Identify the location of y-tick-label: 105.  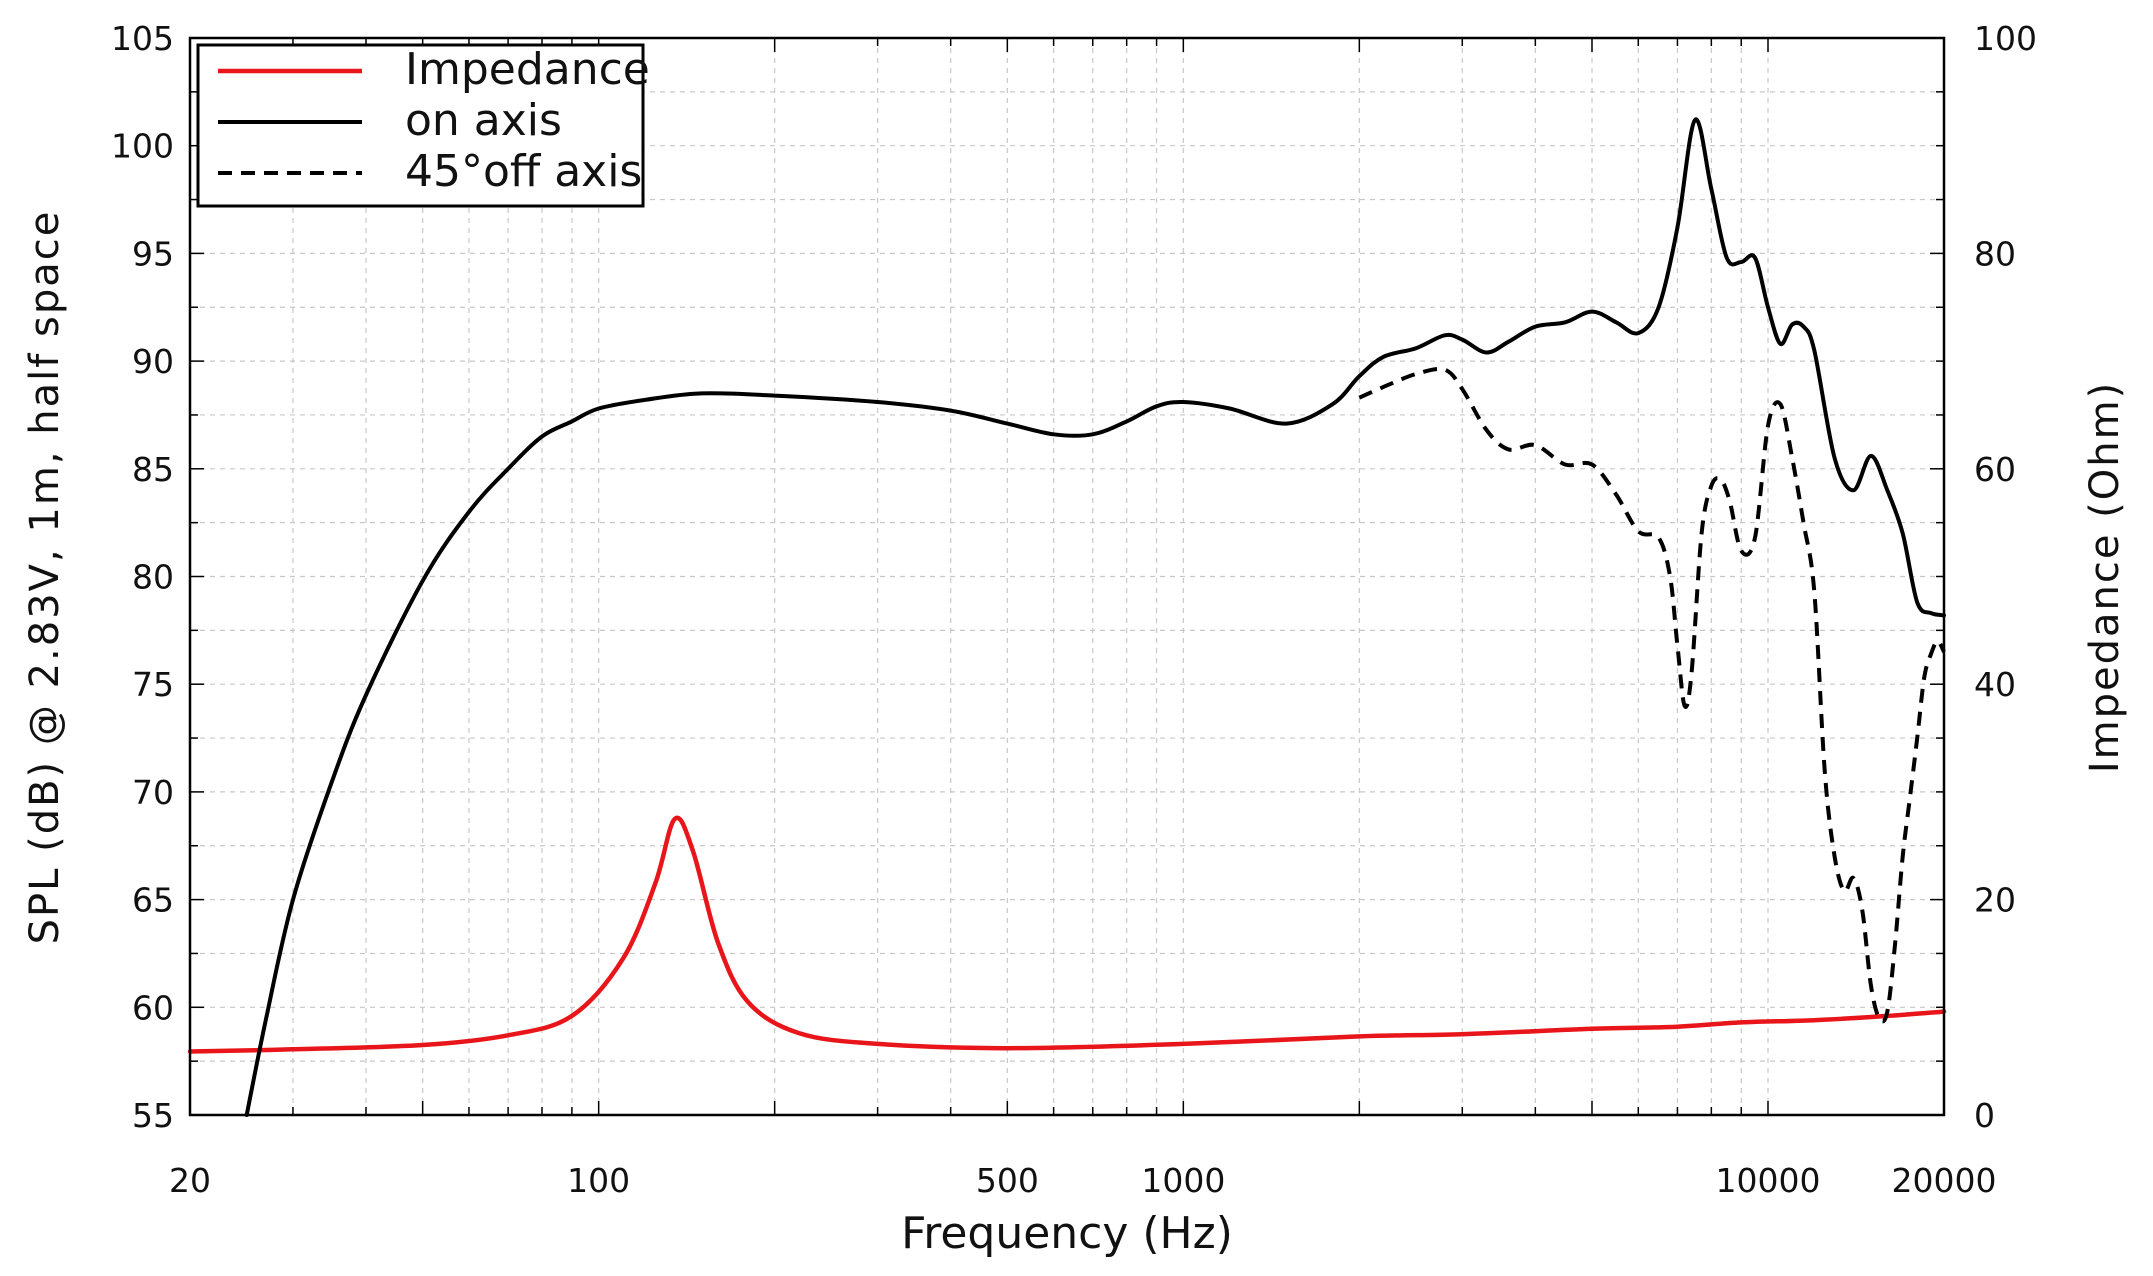
(142, 38).